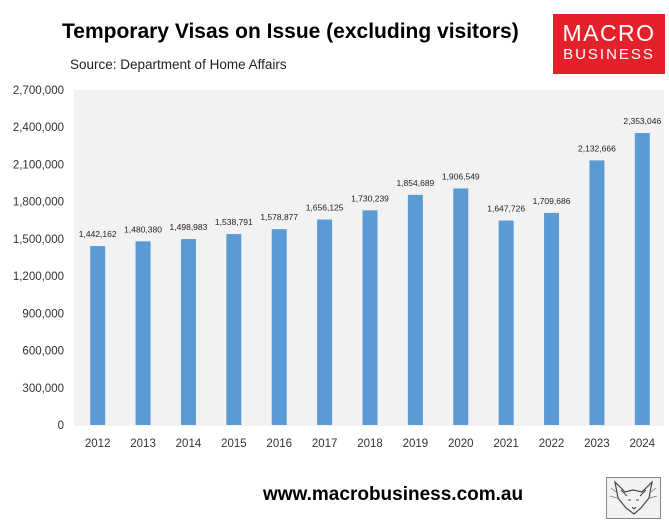 This screenshot has height=523, width=669. I want to click on y-tick-label: 2,400,000, so click(38, 128).